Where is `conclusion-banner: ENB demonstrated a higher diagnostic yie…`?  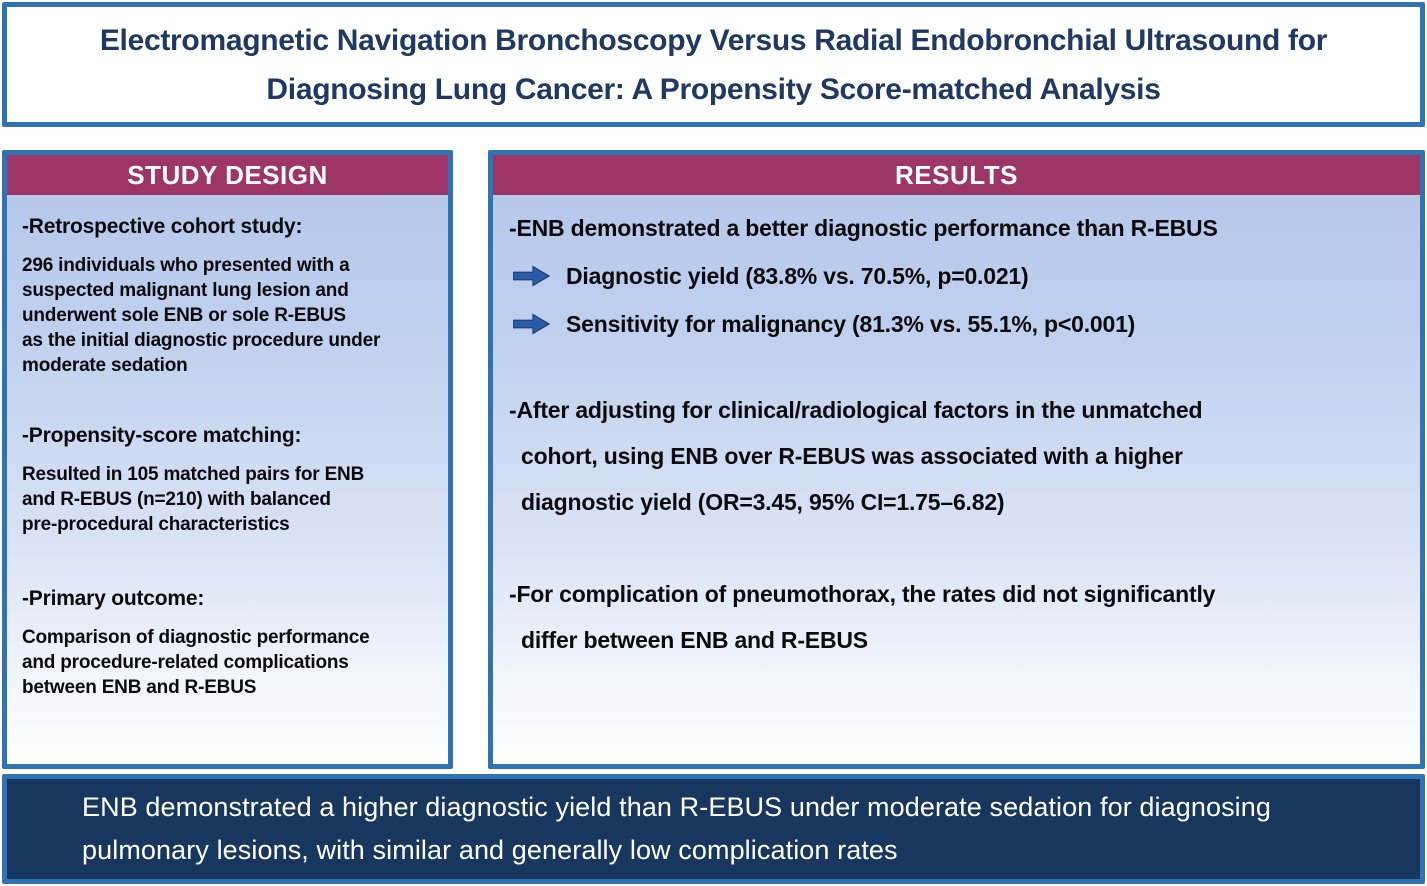 conclusion-banner: ENB demonstrated a higher diagnostic yie… is located at coordinates (713, 829).